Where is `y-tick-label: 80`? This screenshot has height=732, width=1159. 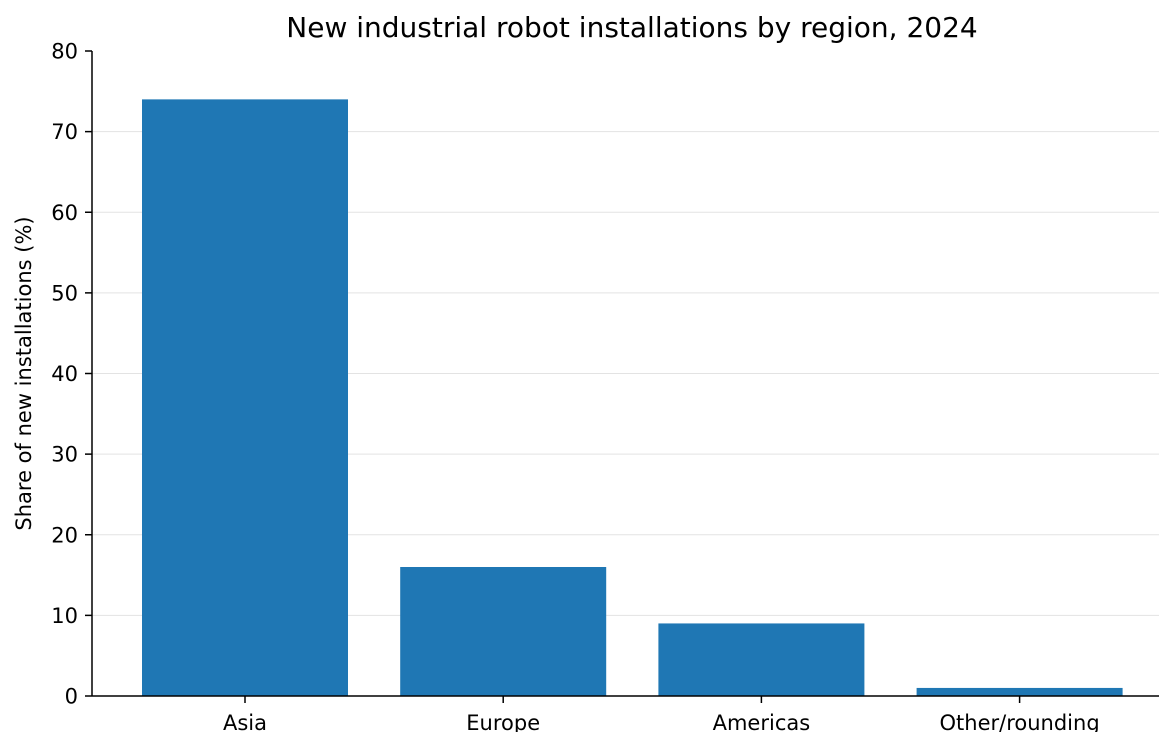
y-tick-label: 80 is located at coordinates (64, 52).